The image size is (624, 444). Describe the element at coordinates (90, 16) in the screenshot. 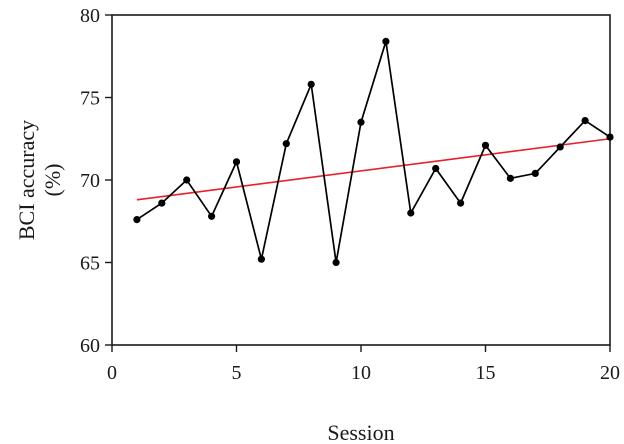

I see `y-tick-label: 80` at that location.